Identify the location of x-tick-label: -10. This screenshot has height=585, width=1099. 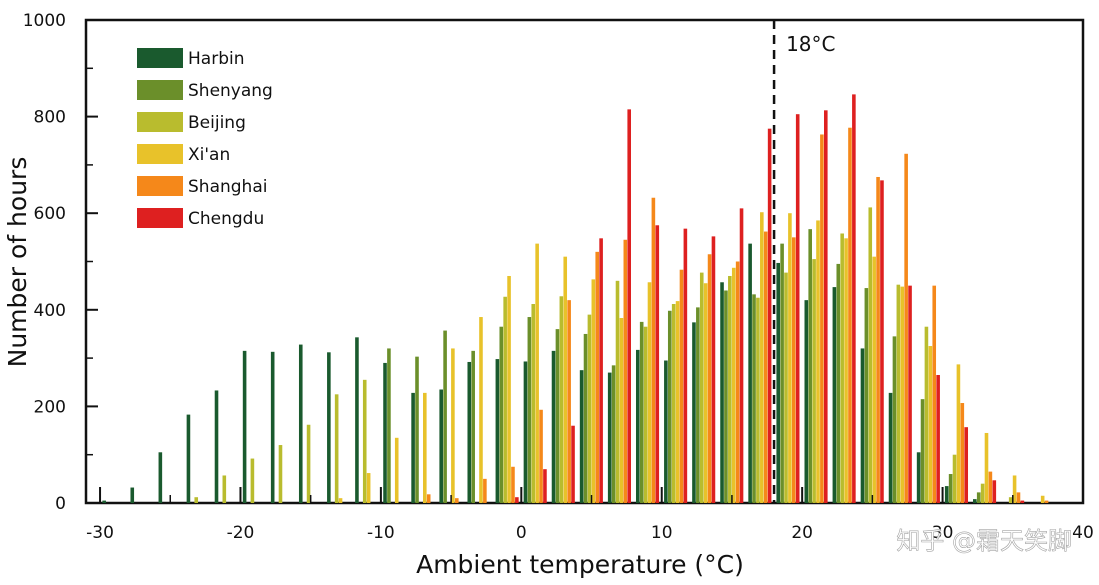
(381, 533).